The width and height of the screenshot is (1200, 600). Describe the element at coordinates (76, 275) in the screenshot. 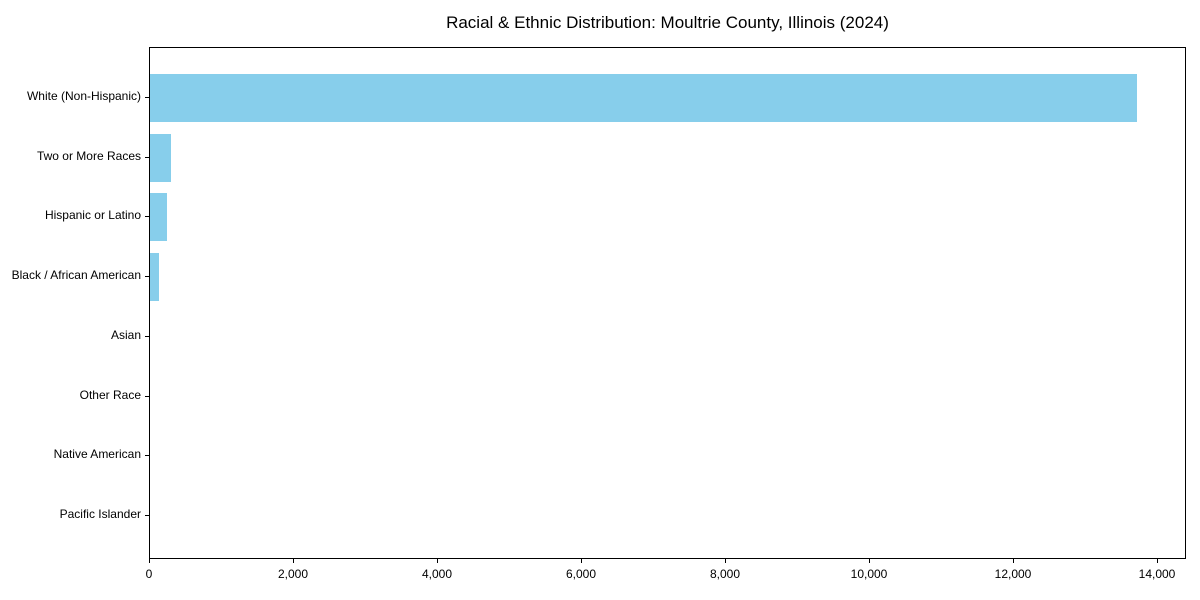

I see `y-axis-category-label: Black / African American` at that location.